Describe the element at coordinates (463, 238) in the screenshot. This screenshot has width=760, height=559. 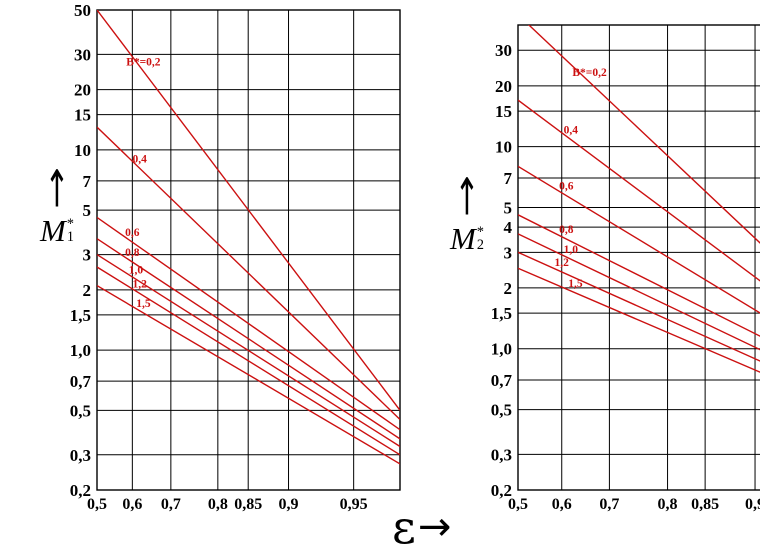
I see `m2-letter: M` at that location.